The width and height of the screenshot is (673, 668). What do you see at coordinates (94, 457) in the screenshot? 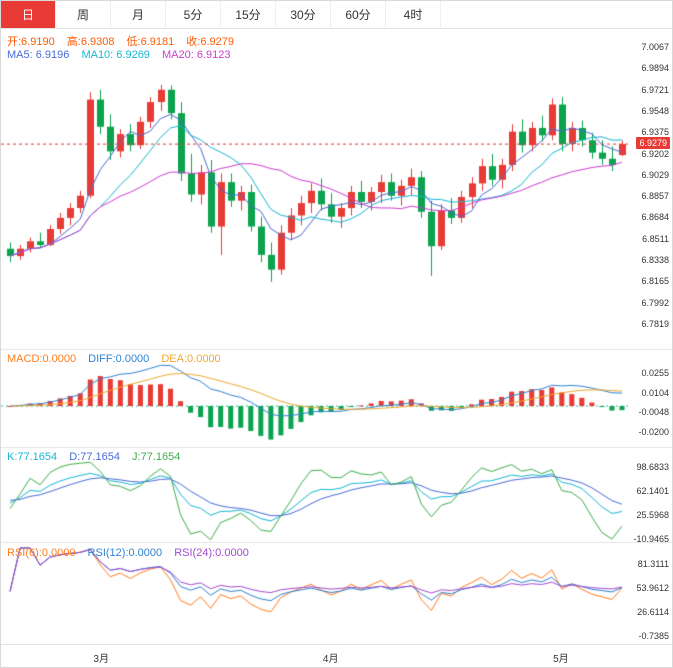
I see `d-value: D:77.1654` at bounding box center [94, 457].